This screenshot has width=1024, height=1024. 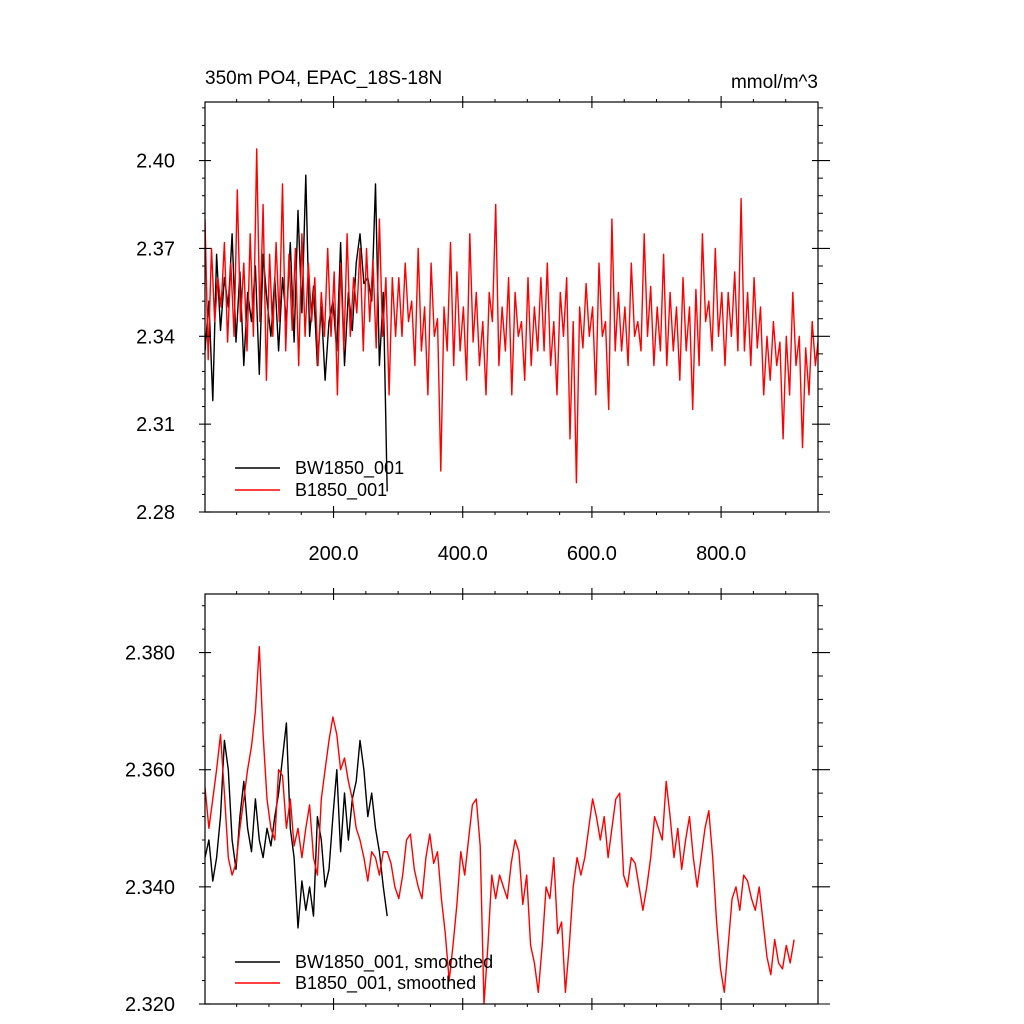 What do you see at coordinates (349, 468) in the screenshot?
I see `top-legend-label: BW1850_001` at bounding box center [349, 468].